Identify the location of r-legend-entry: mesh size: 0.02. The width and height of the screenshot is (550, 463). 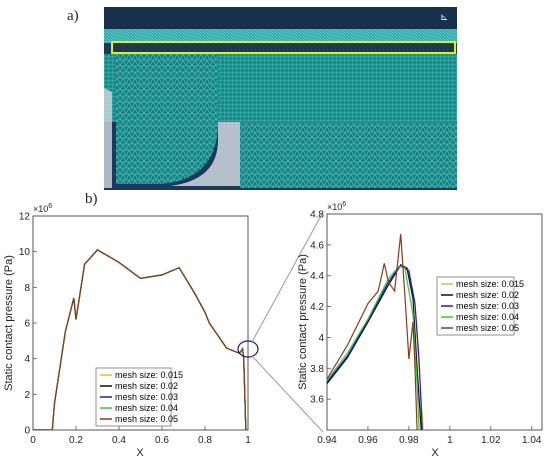
(487, 295).